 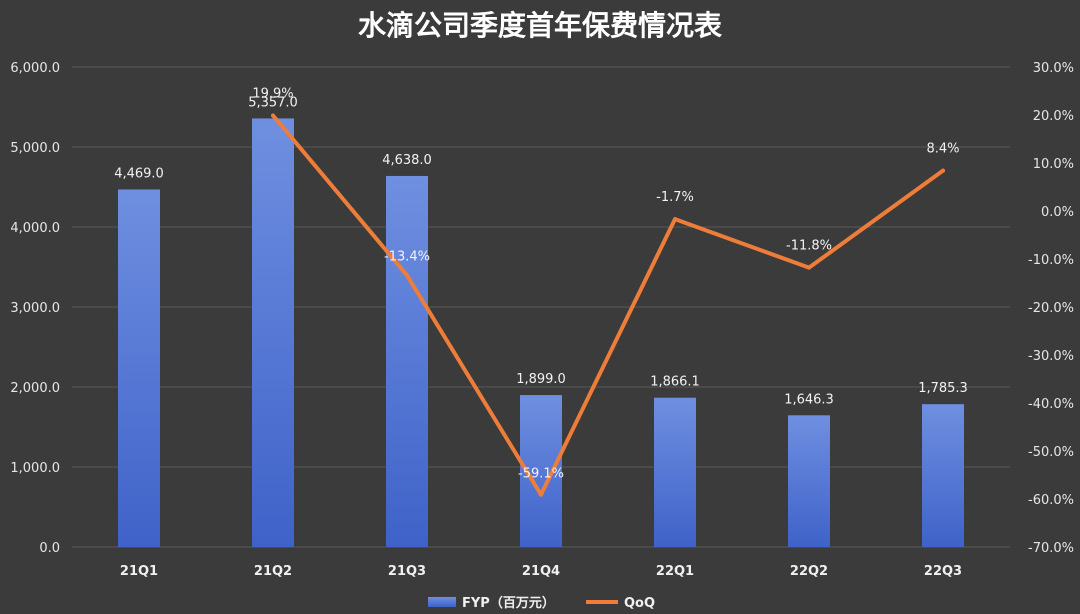 I want to click on x-tick-label: 22Q1, so click(x=675, y=571).